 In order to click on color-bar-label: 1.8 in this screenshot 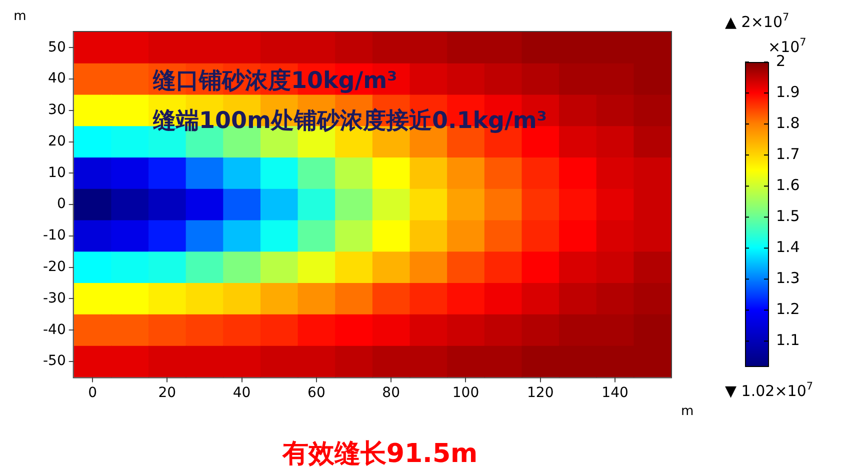, I will do `click(788, 123)`.